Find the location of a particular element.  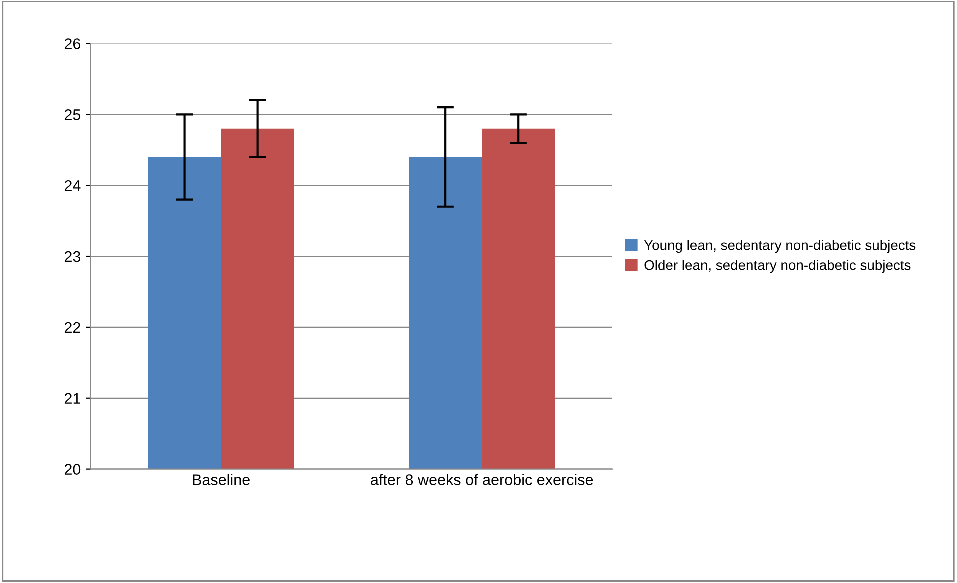

y-tick-label: 23 is located at coordinates (72, 256).